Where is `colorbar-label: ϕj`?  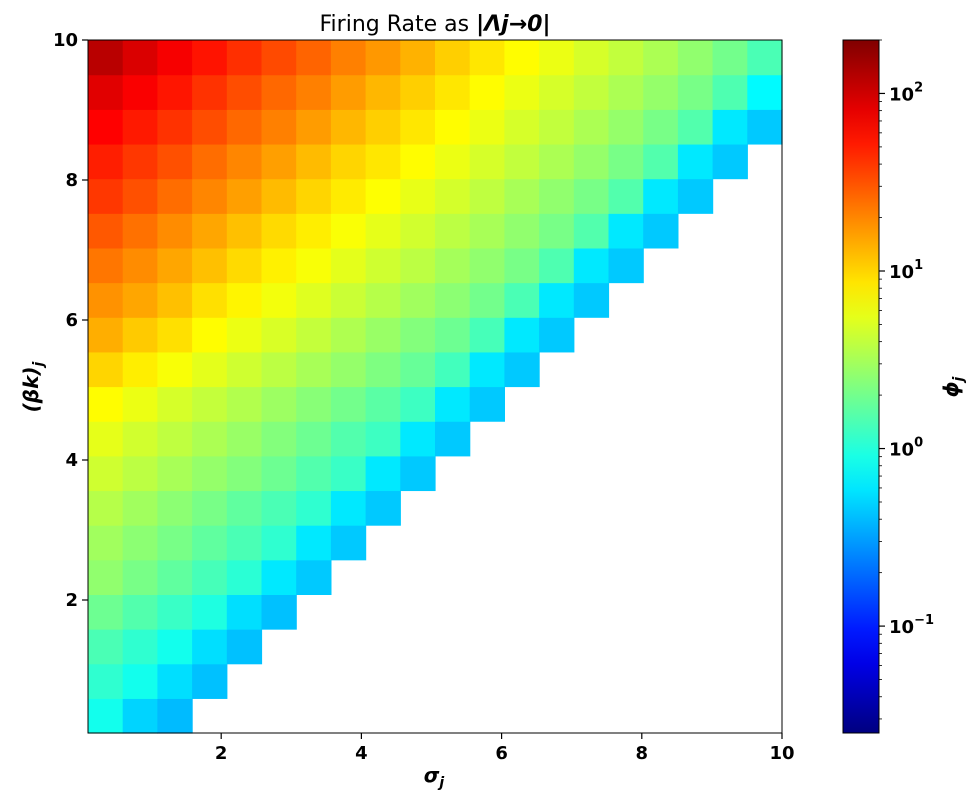 colorbar-label: ϕj is located at coordinates (953, 386).